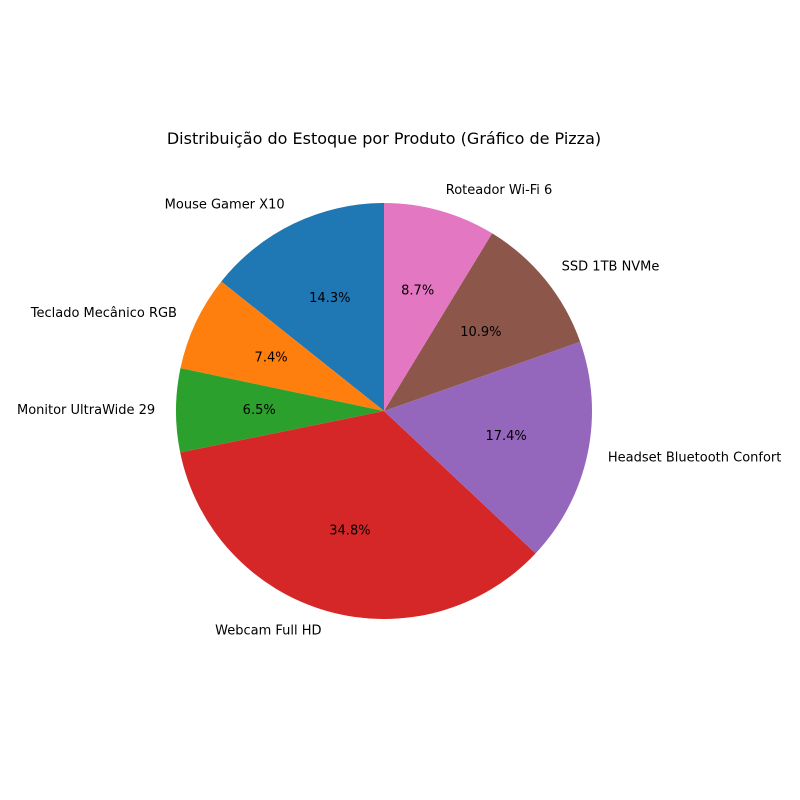 The image size is (800, 800). I want to click on percentage-label-monitor-ultrawide-29: 6.5%, so click(259, 410).